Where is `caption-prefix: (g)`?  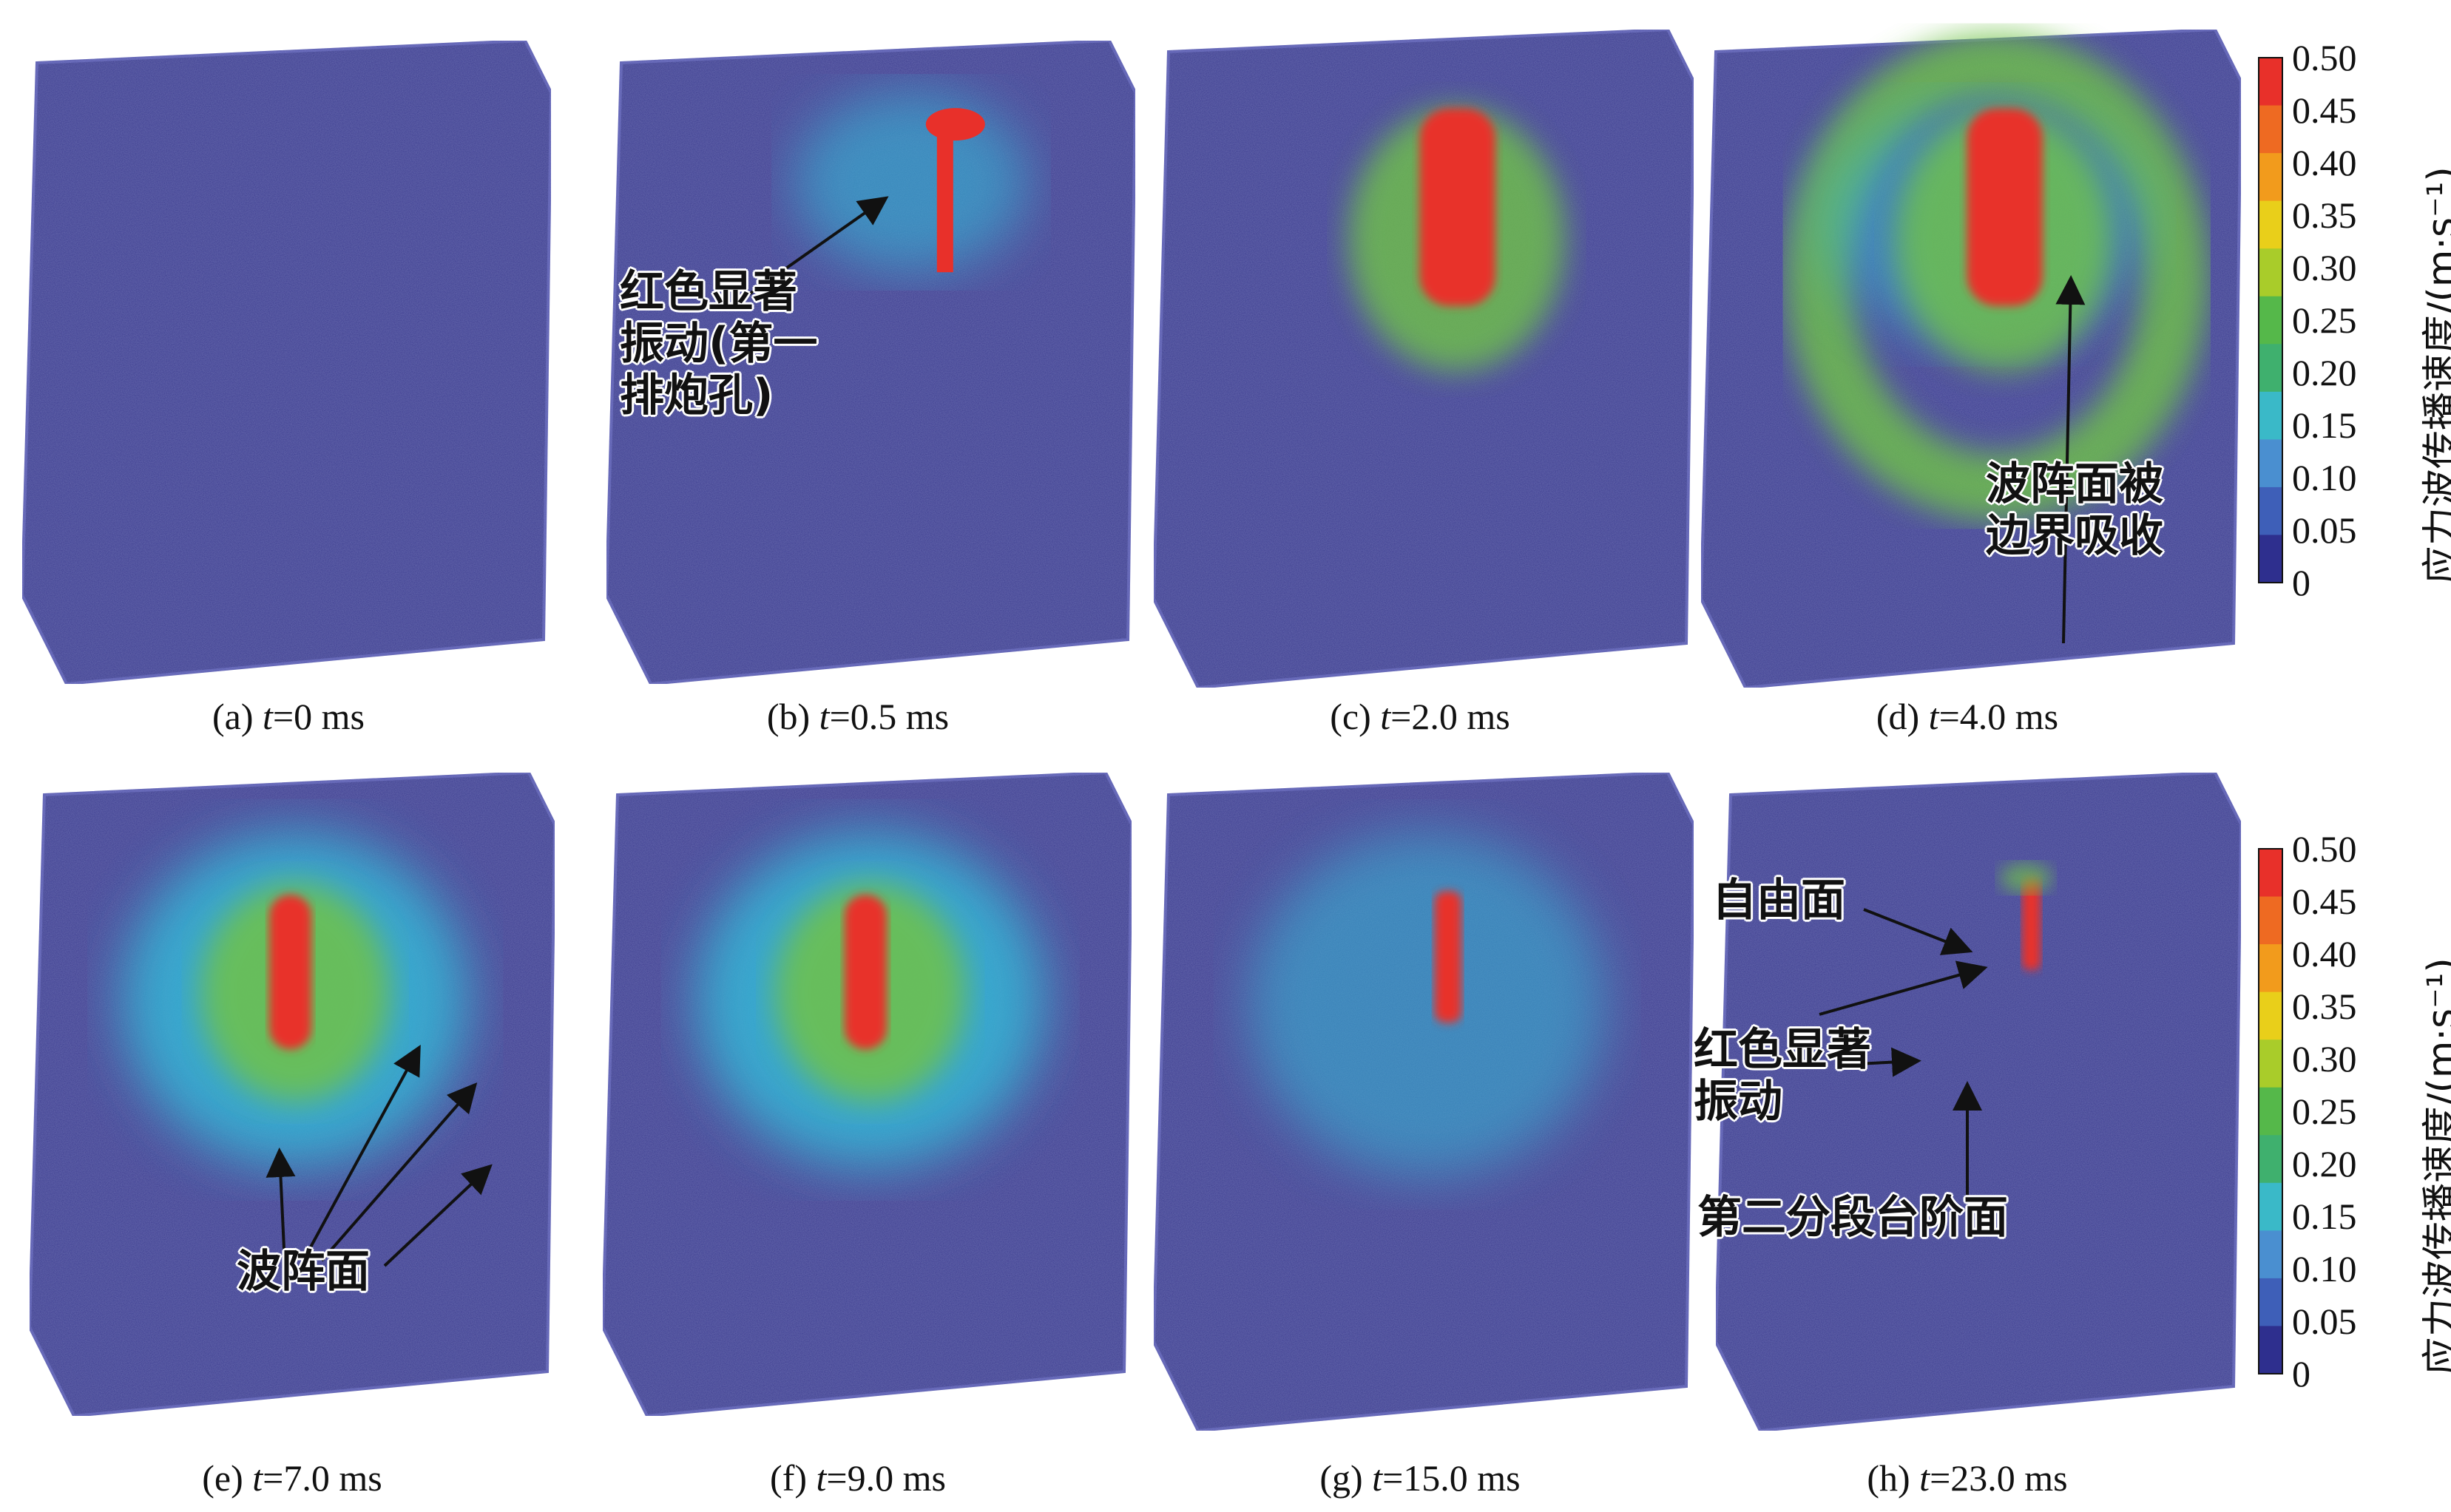
caption-prefix: (g) is located at coordinates (1346, 1478).